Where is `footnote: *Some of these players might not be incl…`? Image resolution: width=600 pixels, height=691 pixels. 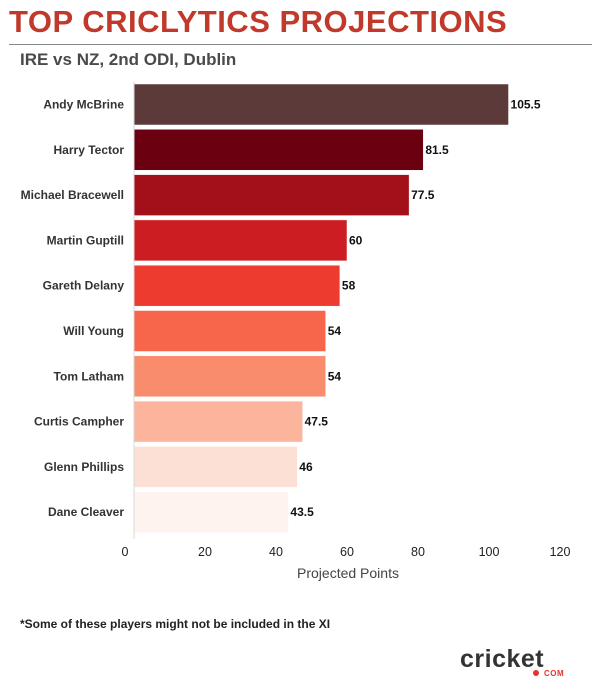
footnote: *Some of these players might not be incl… is located at coordinates (175, 624).